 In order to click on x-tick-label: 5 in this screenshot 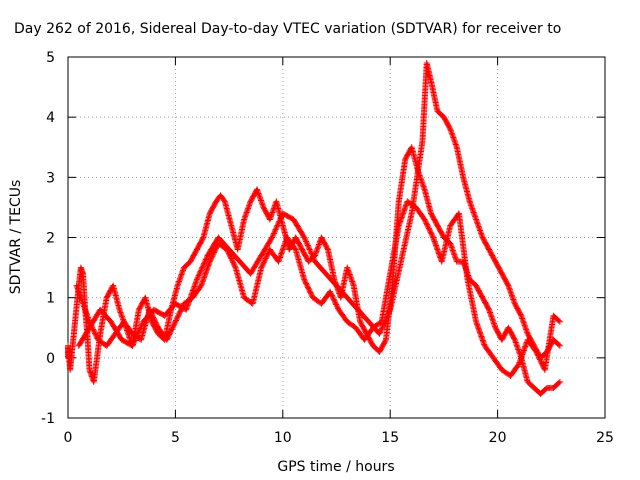, I will do `click(175, 438)`.